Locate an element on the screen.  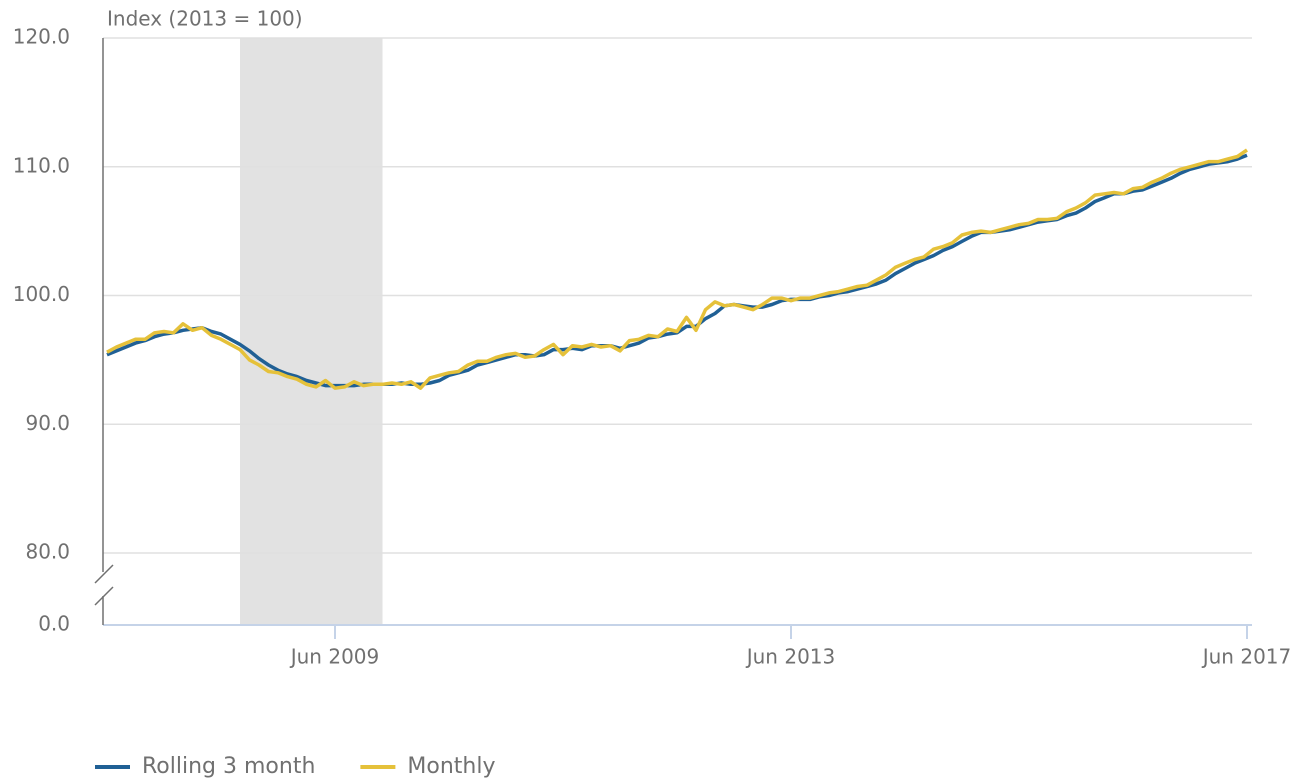
x-tick-label: Jun 2009 is located at coordinates (334, 657).